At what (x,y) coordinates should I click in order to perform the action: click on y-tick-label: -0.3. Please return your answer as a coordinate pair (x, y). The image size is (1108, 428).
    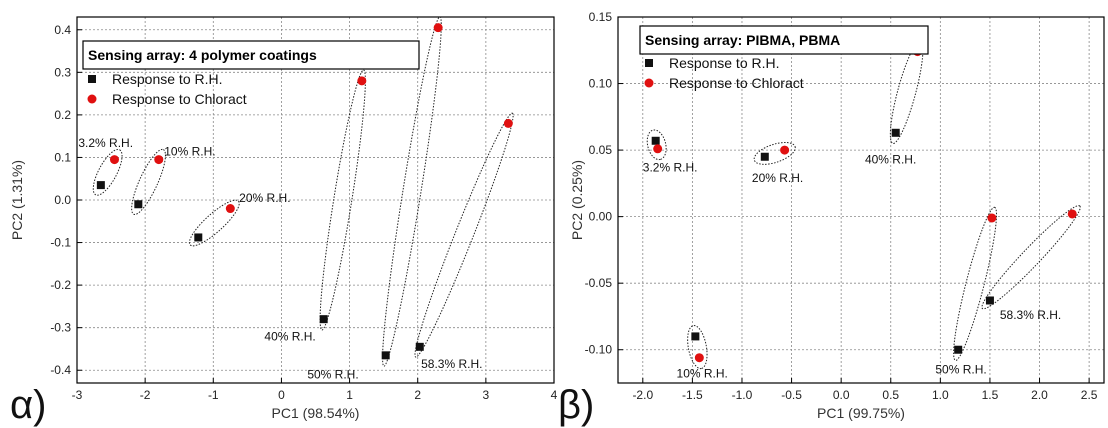
    Looking at the image, I should click on (60, 328).